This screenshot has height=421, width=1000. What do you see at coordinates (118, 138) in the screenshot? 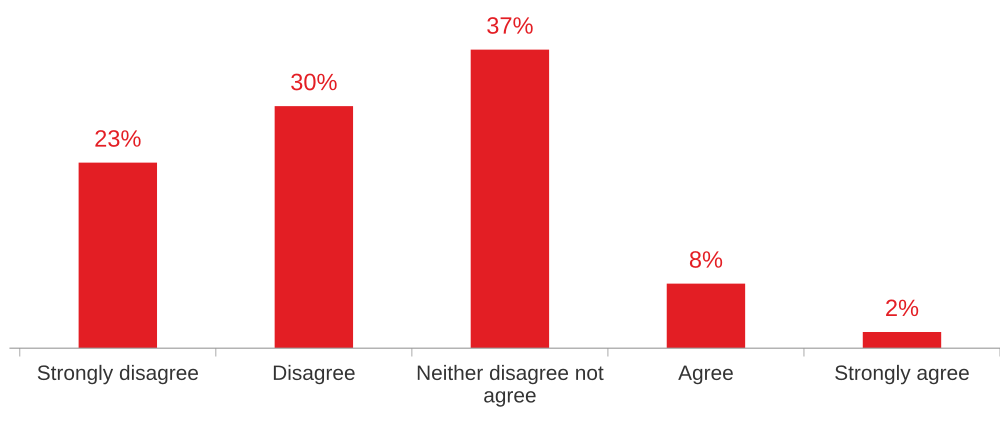
I see `data-label: 23%` at bounding box center [118, 138].